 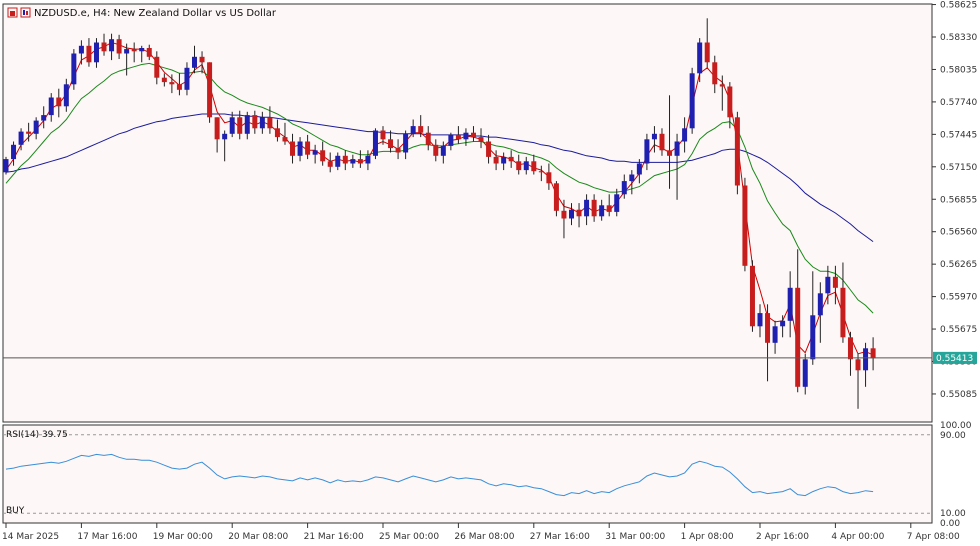 I want to click on price-tick-label: 0.58035, so click(x=958, y=70).